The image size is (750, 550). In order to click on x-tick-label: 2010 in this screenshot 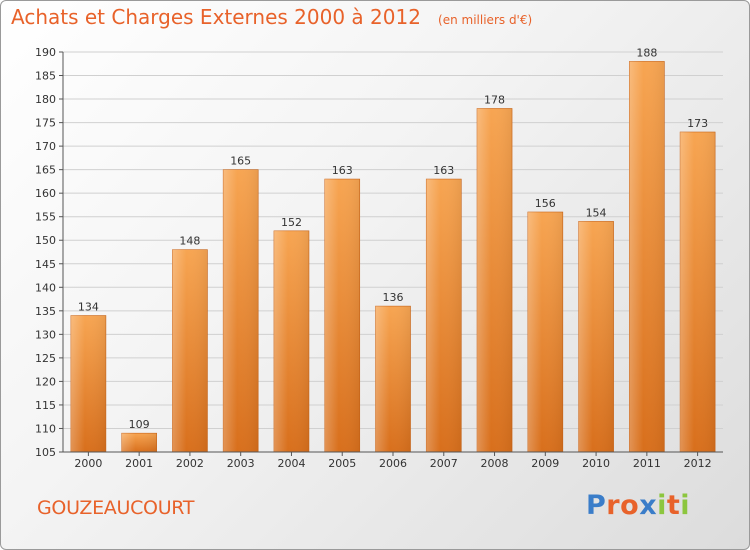, I will do `click(596, 463)`.